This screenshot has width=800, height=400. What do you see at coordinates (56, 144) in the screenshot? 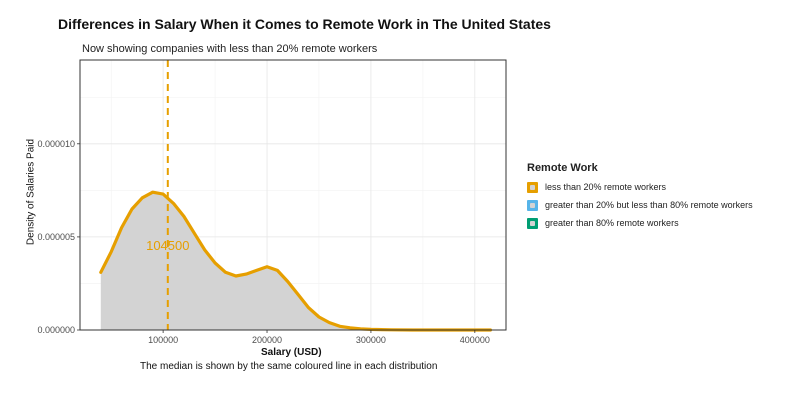
I see `y-tick-label: 0.000010` at bounding box center [56, 144].